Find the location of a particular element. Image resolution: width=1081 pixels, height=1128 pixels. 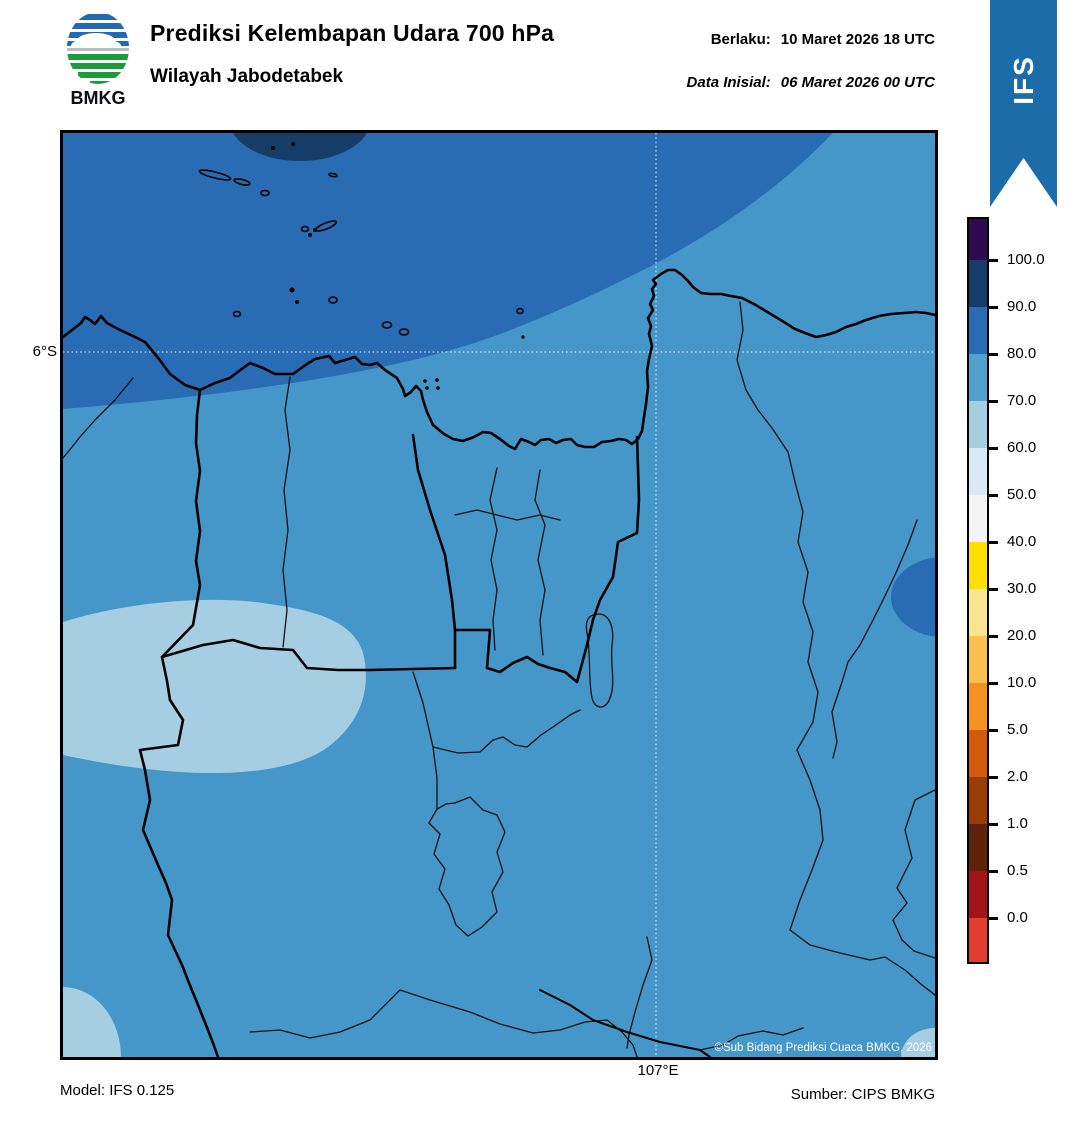

model-note: Model: IFS 0.125 is located at coordinates (117, 1090).